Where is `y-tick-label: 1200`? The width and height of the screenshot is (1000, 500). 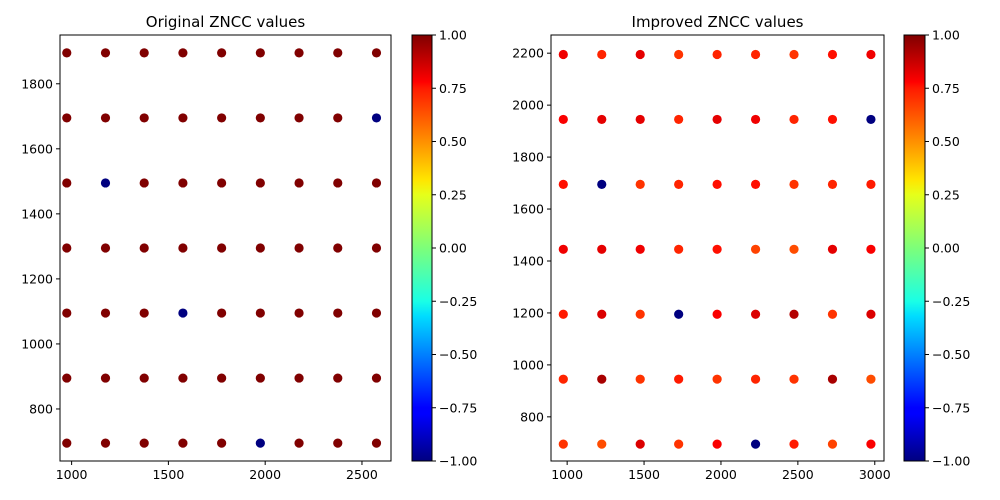 y-tick-label: 1200 is located at coordinates (528, 312).